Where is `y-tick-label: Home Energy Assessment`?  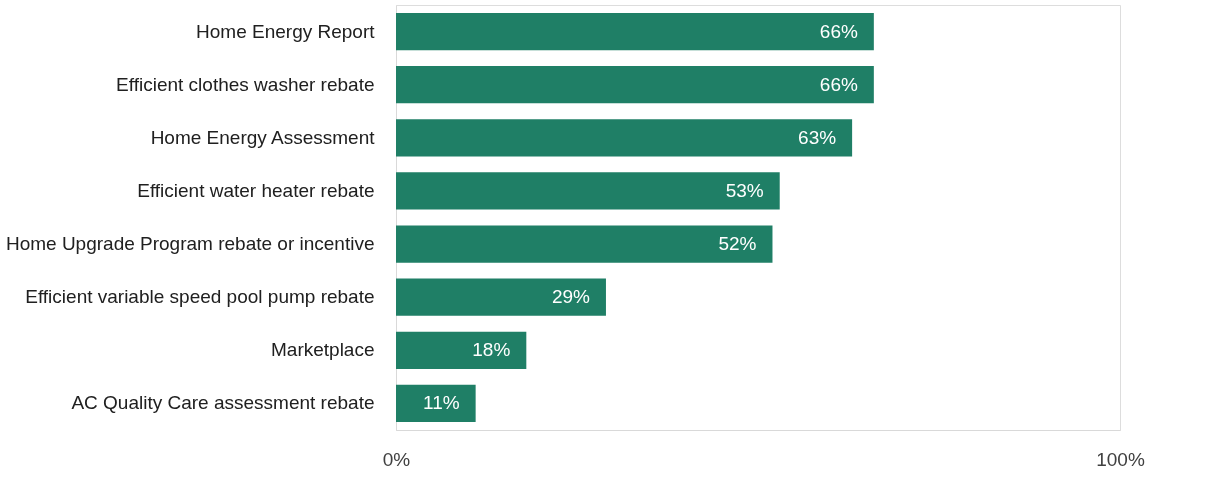
y-tick-label: Home Energy Assessment is located at coordinates (263, 137).